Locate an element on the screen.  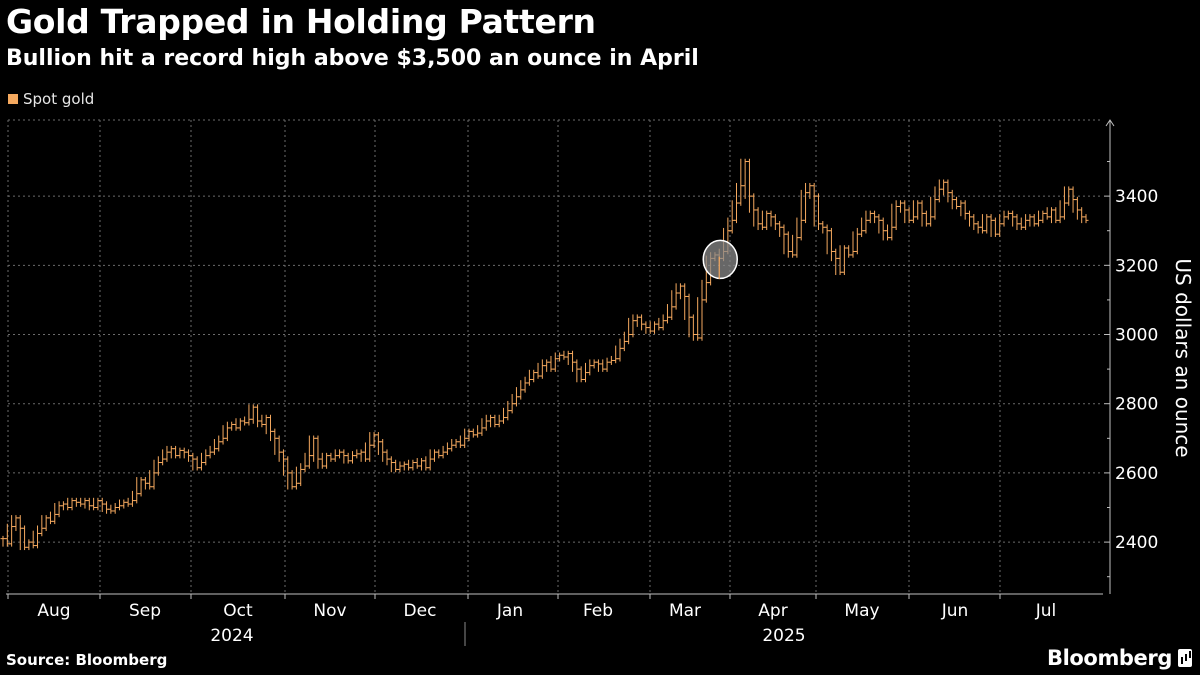
x-tick-label: Apr is located at coordinates (772, 611).